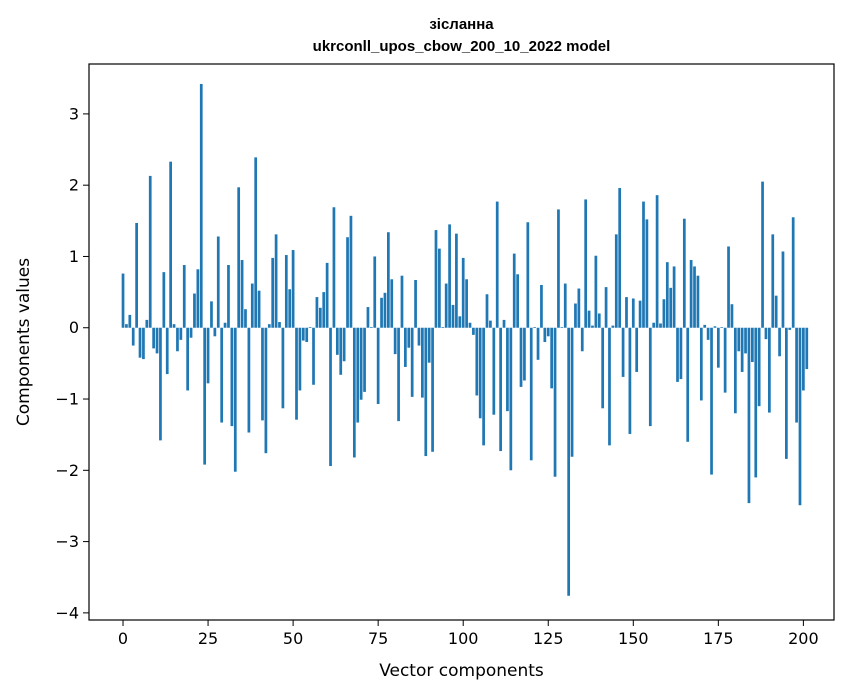 This screenshot has height=696, width=847. What do you see at coordinates (468, 634) in the screenshot?
I see `x-axis-ticks: 0 25 50 75 100 125 150 175 200` at bounding box center [468, 634].